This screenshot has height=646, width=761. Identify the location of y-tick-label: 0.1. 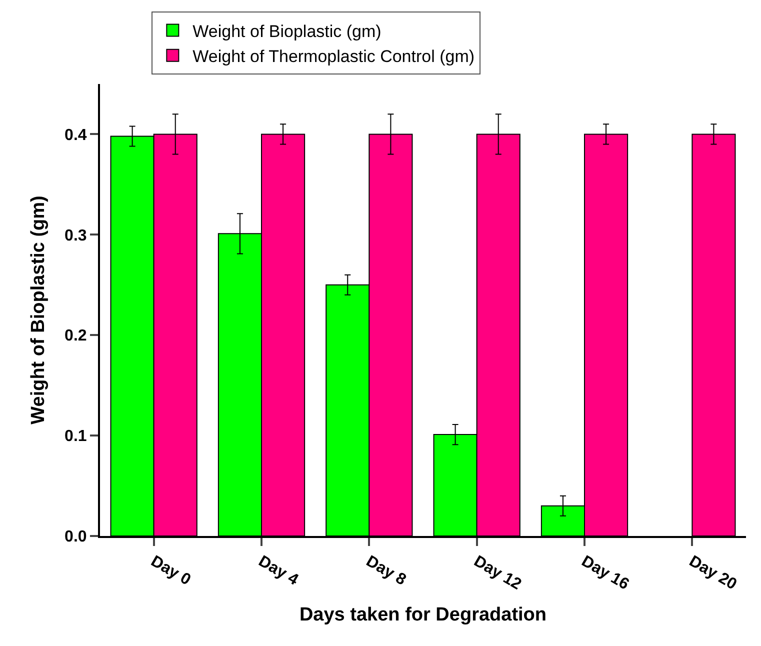
(75, 437).